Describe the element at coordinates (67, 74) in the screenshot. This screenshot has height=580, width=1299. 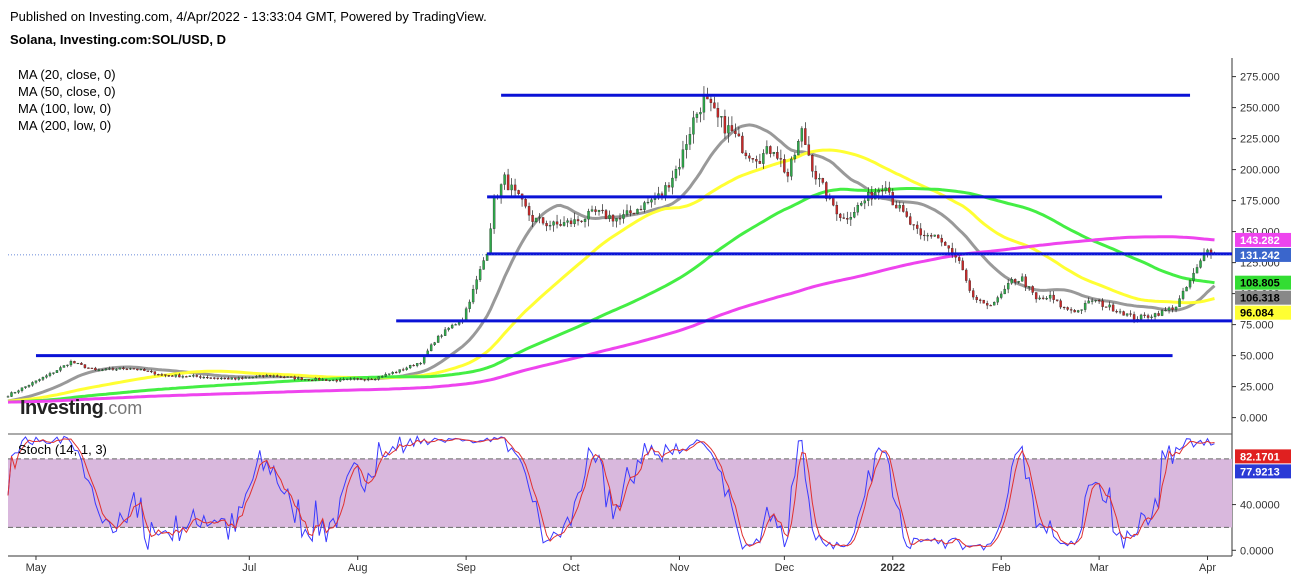
I see `legend-ma20: MA (20, close, 0)` at that location.